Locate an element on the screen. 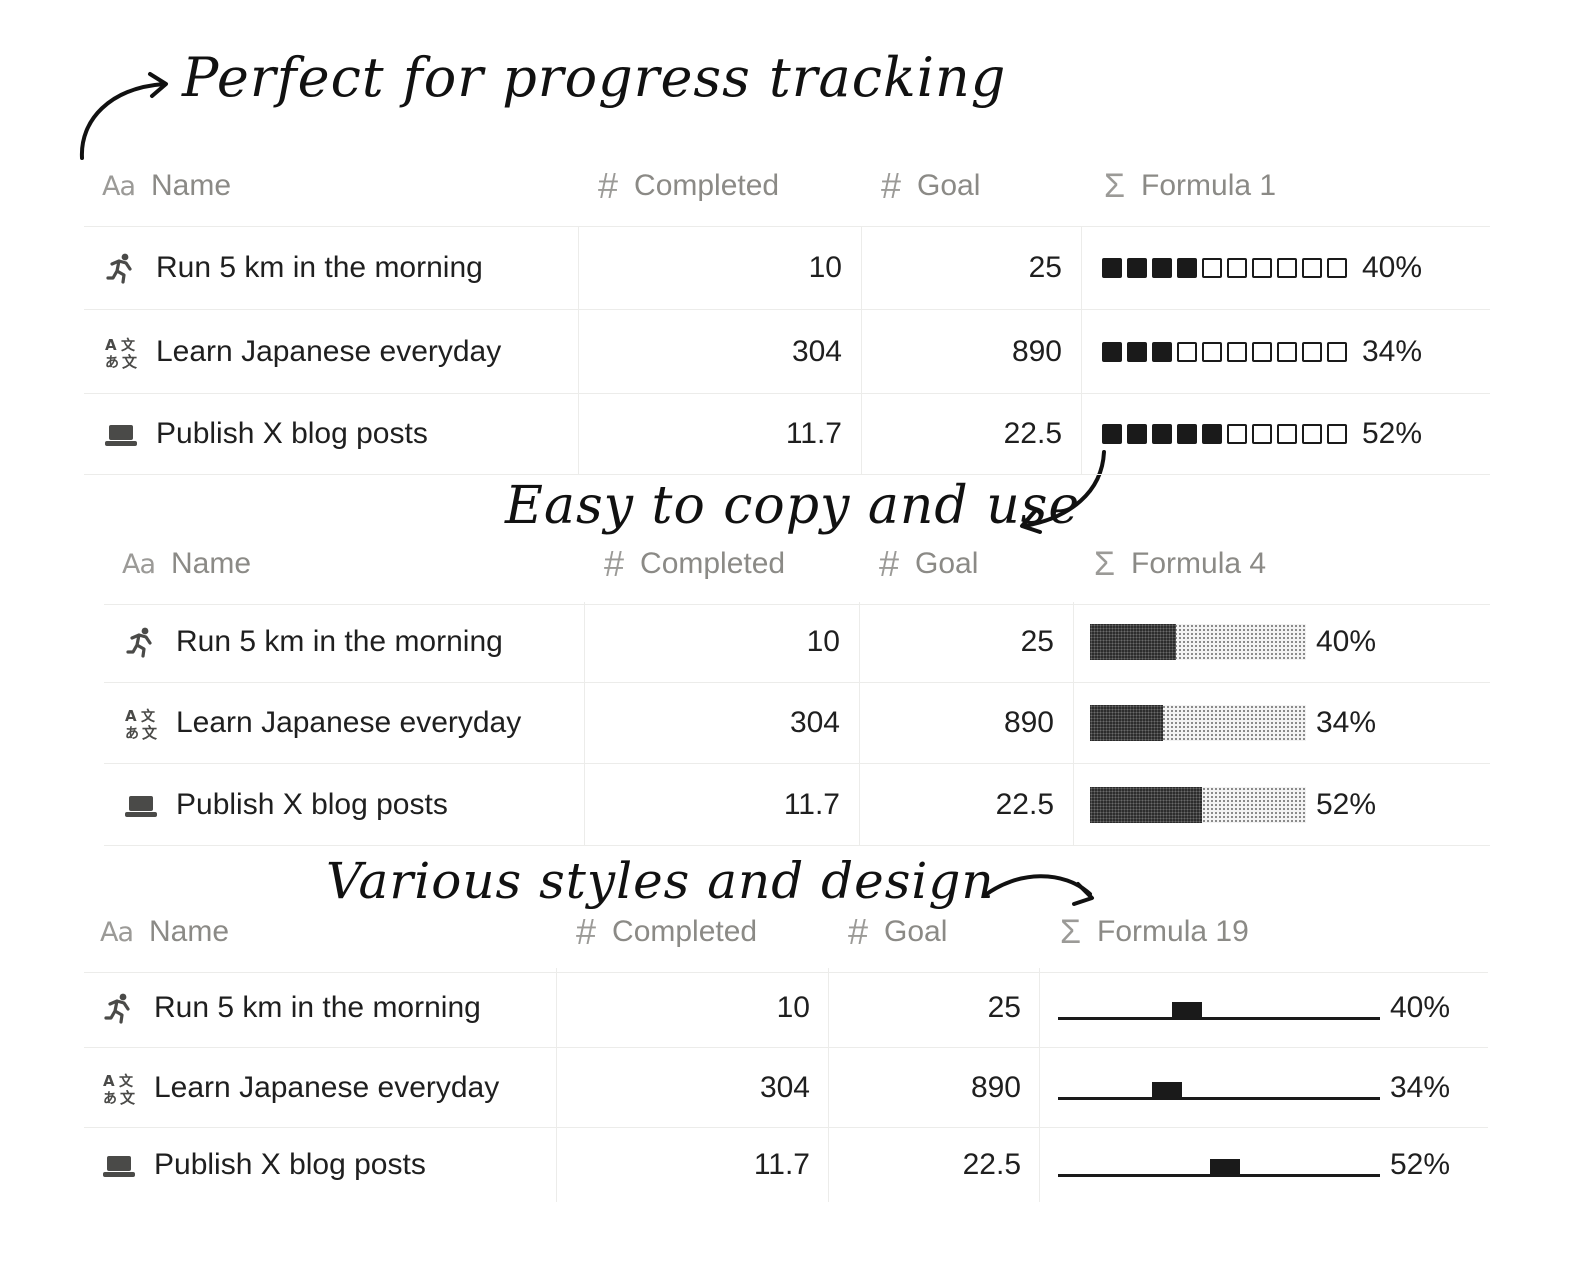 This screenshot has width=1588, height=1270. progress-squares is located at coordinates (1227, 434).